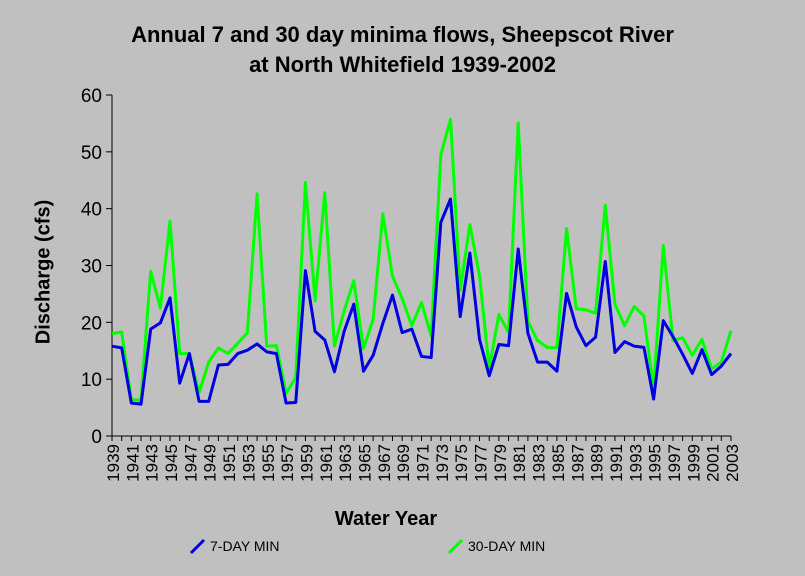 Image resolution: width=805 pixels, height=576 pixels. What do you see at coordinates (91, 153) in the screenshot?
I see `y-tick-label: 50` at bounding box center [91, 153].